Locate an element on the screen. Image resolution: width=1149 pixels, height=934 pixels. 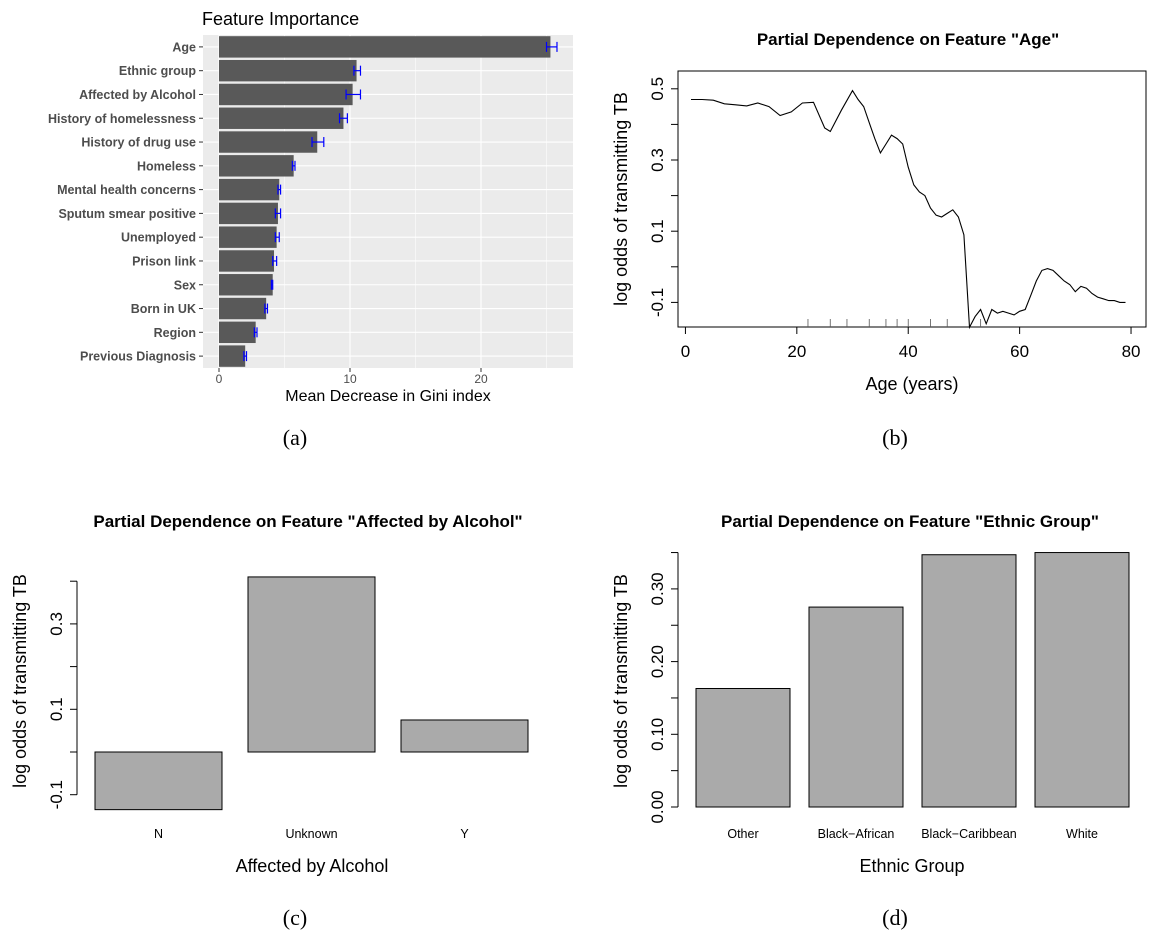
chart-c-bar-y is located at coordinates (464, 736).